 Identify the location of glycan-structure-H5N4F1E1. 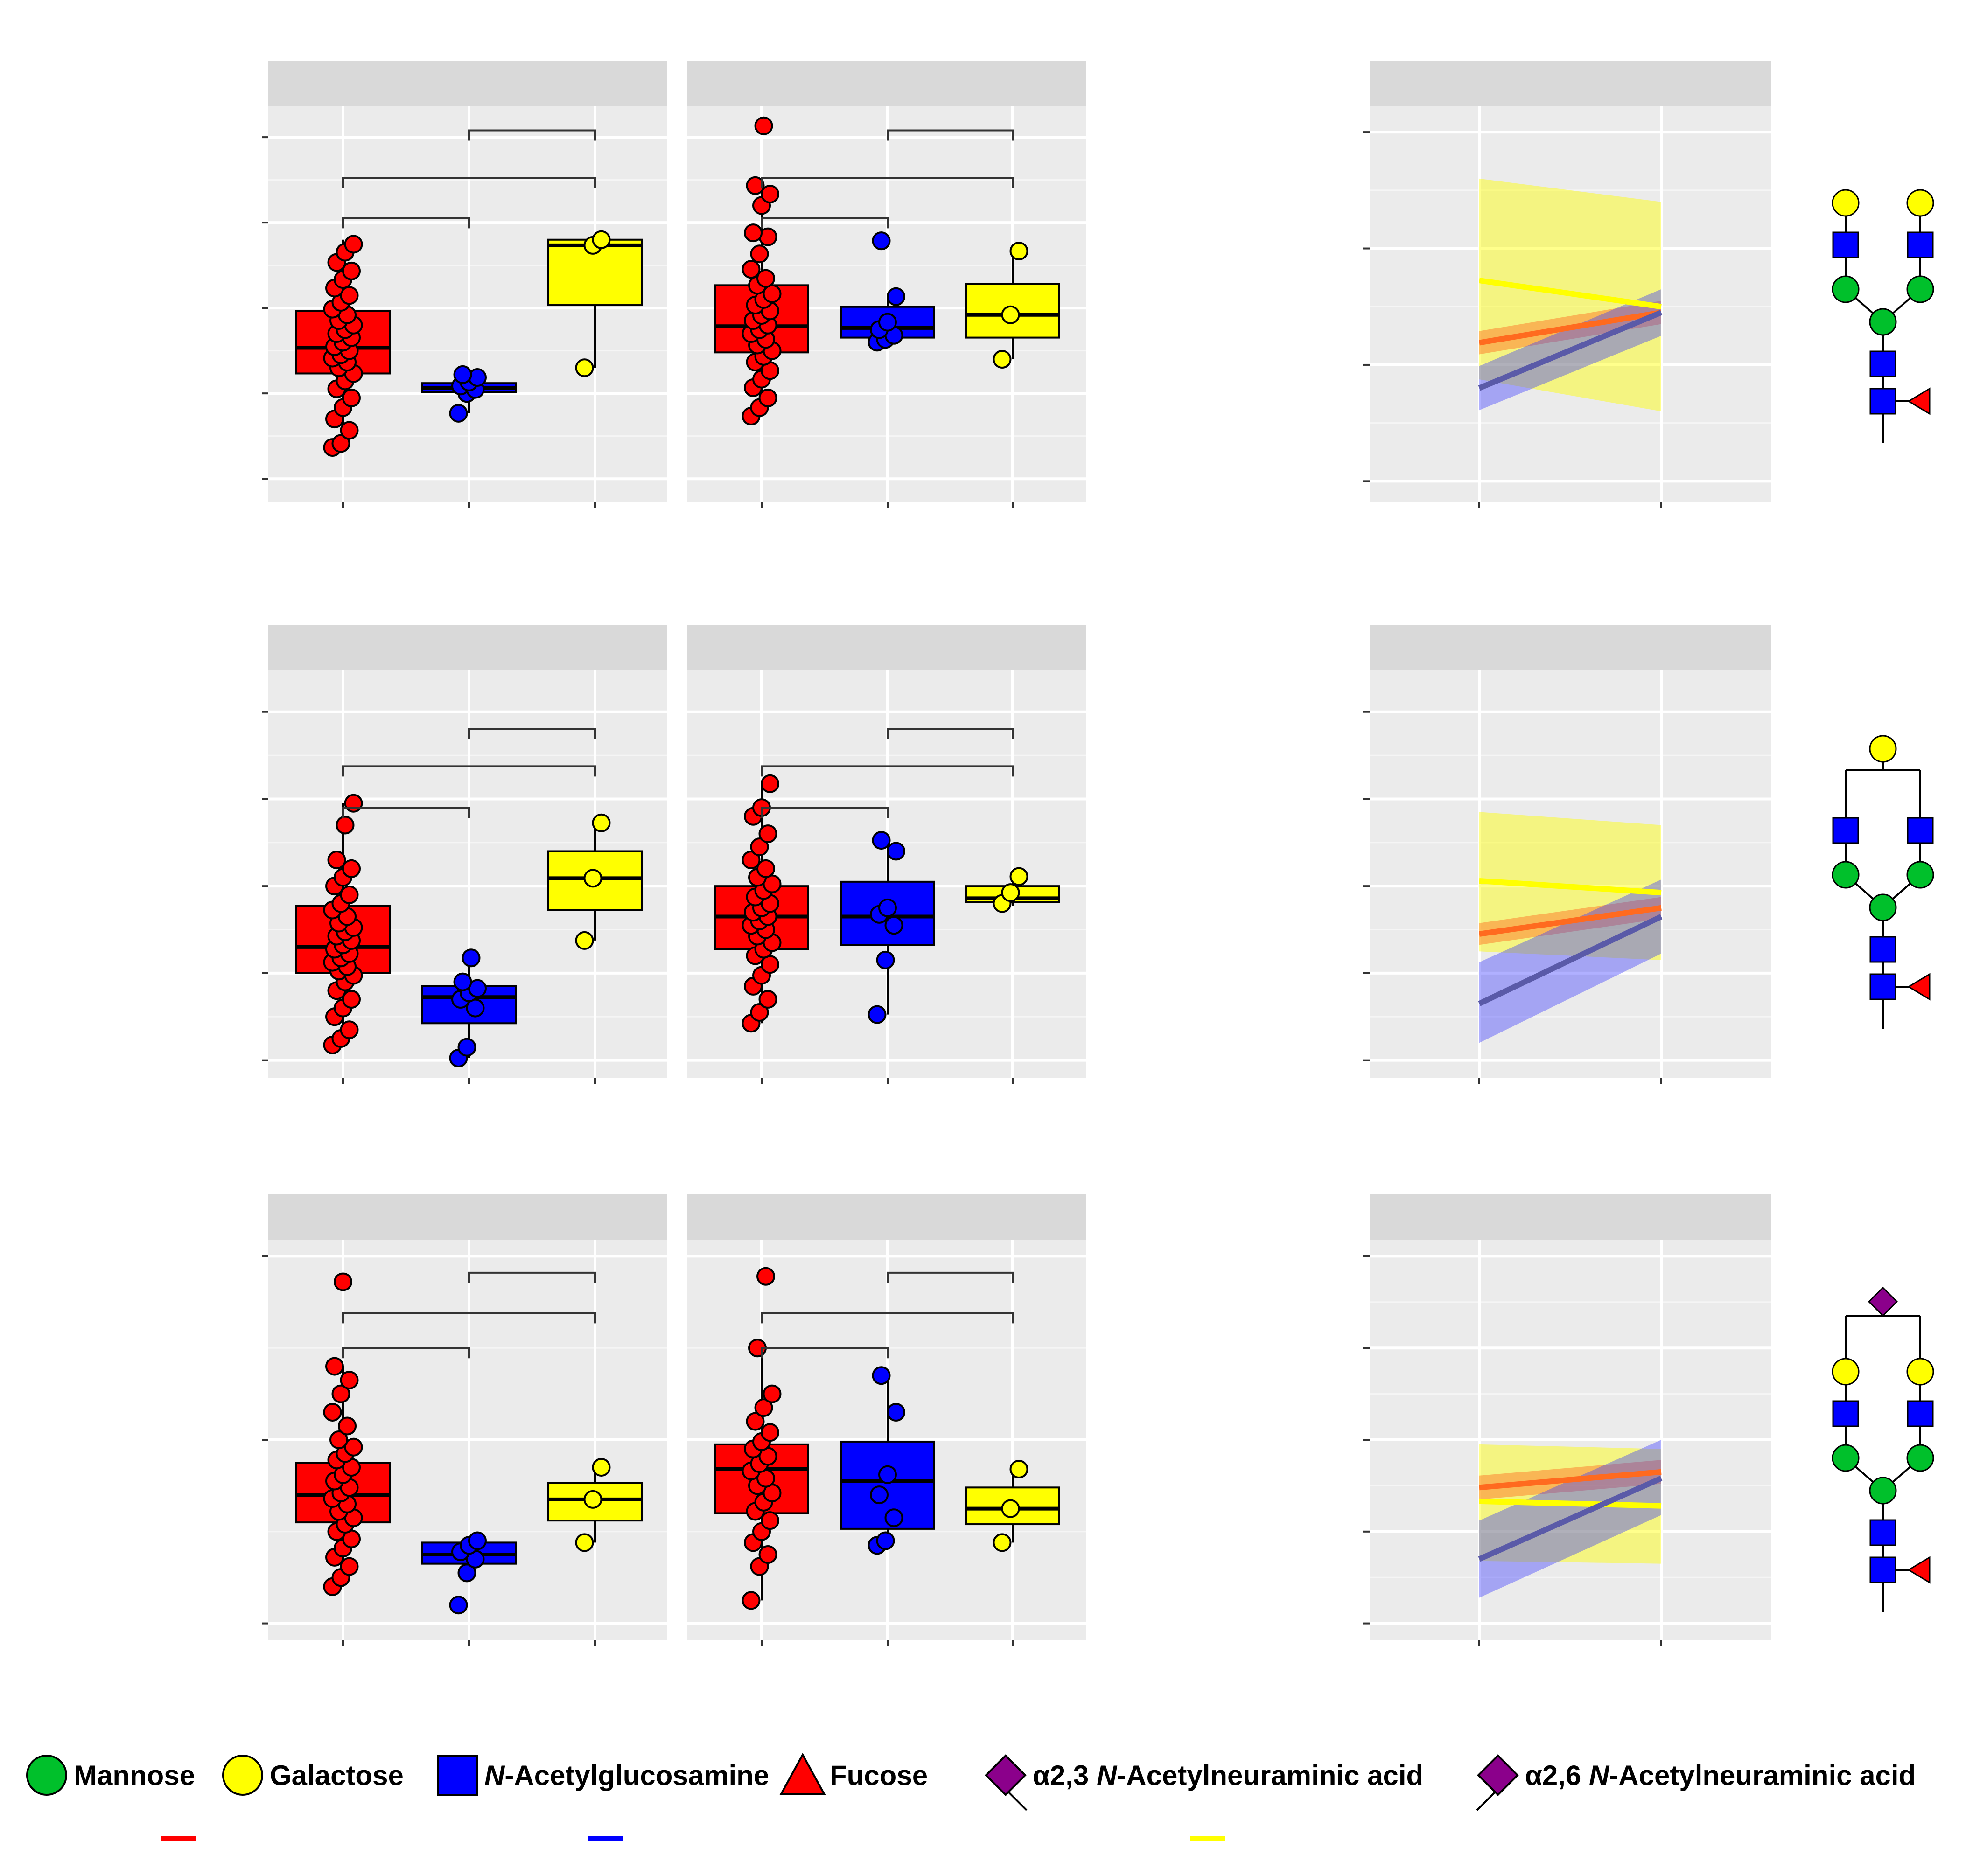
(1883, 1449).